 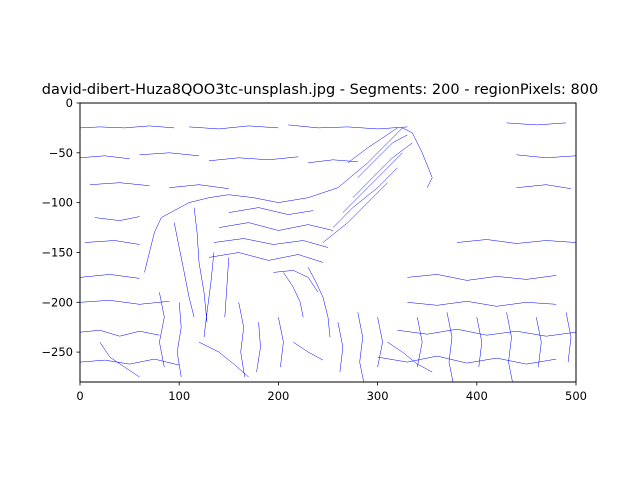 I want to click on y-axis: 0 −50 −100 −150 −200 −250, so click(x=60, y=227).